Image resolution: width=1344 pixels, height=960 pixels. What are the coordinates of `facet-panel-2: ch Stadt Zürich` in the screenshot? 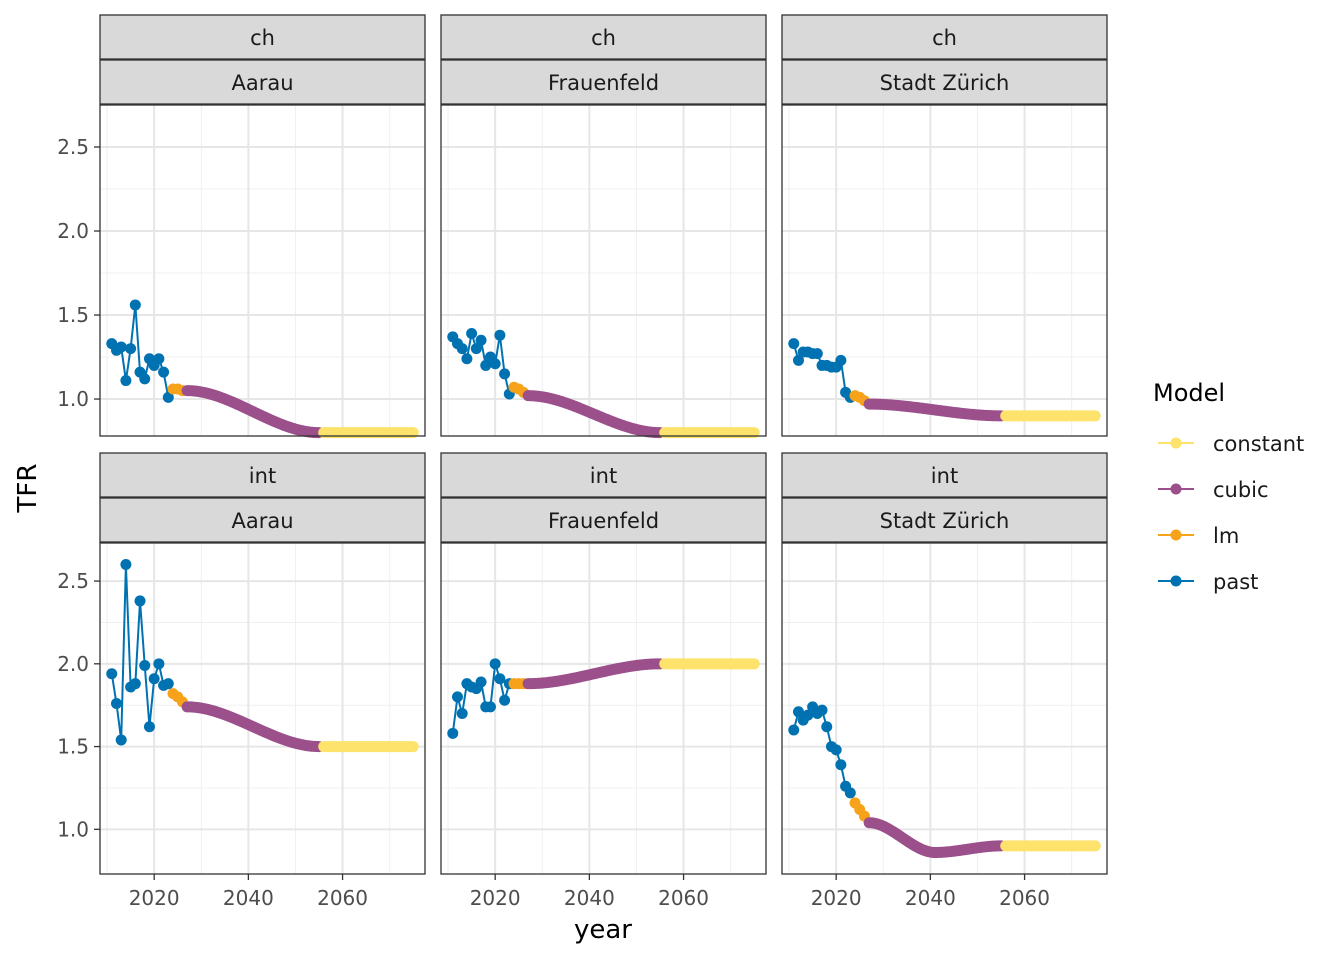 It's located at (944, 225).